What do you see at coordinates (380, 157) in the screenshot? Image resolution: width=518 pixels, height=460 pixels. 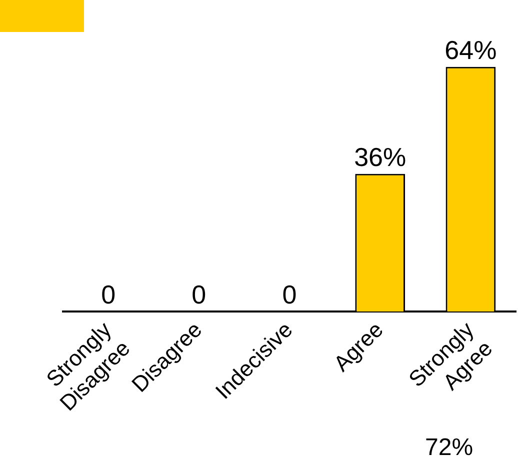 I see `data-label: 36%` at bounding box center [380, 157].